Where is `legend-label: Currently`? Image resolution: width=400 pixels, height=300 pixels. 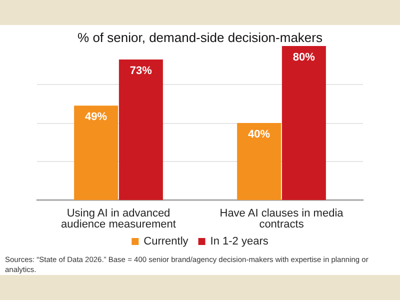 legend-label: Currently is located at coordinates (166, 242).